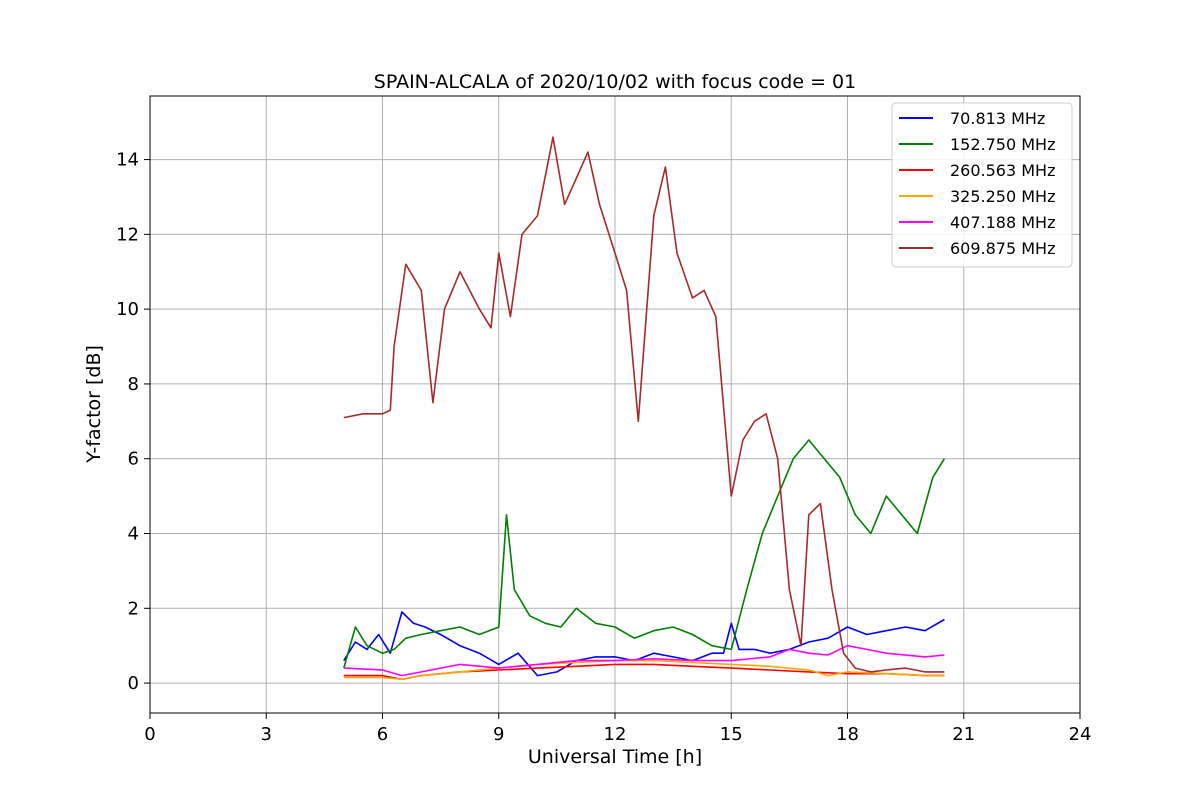 The height and width of the screenshot is (800, 1200). What do you see at coordinates (94, 404) in the screenshot?
I see `y-axis-label: Y-factor [dB]` at bounding box center [94, 404].